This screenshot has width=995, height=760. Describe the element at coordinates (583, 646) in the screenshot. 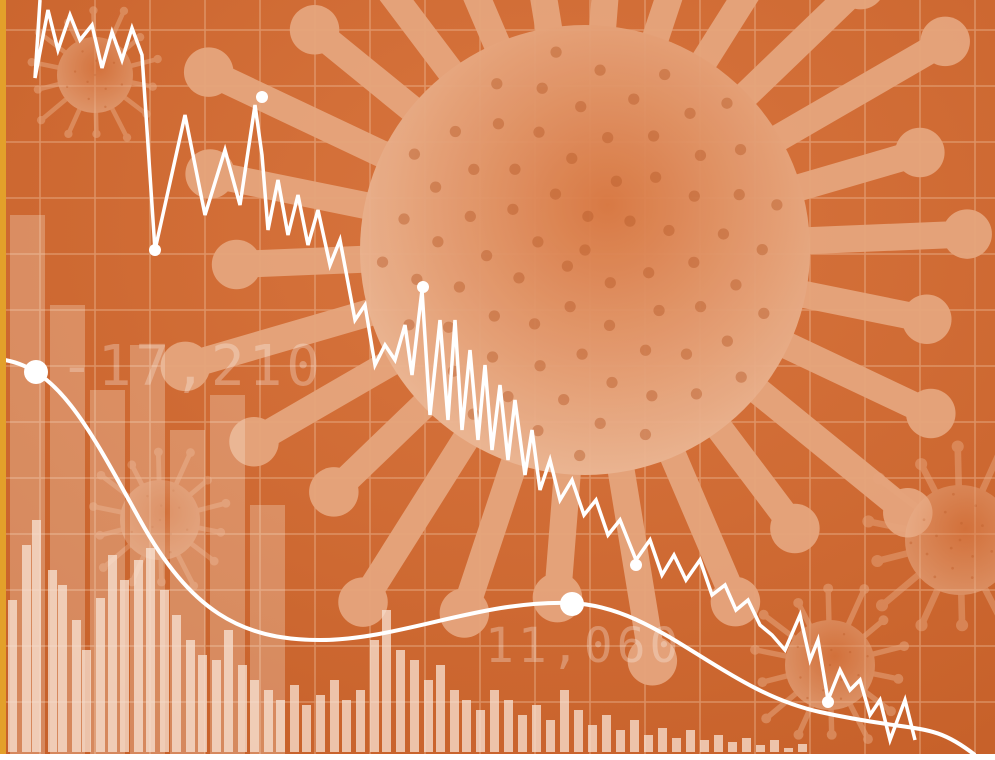

I see `overlay-number-bottom: 11,060` at that location.